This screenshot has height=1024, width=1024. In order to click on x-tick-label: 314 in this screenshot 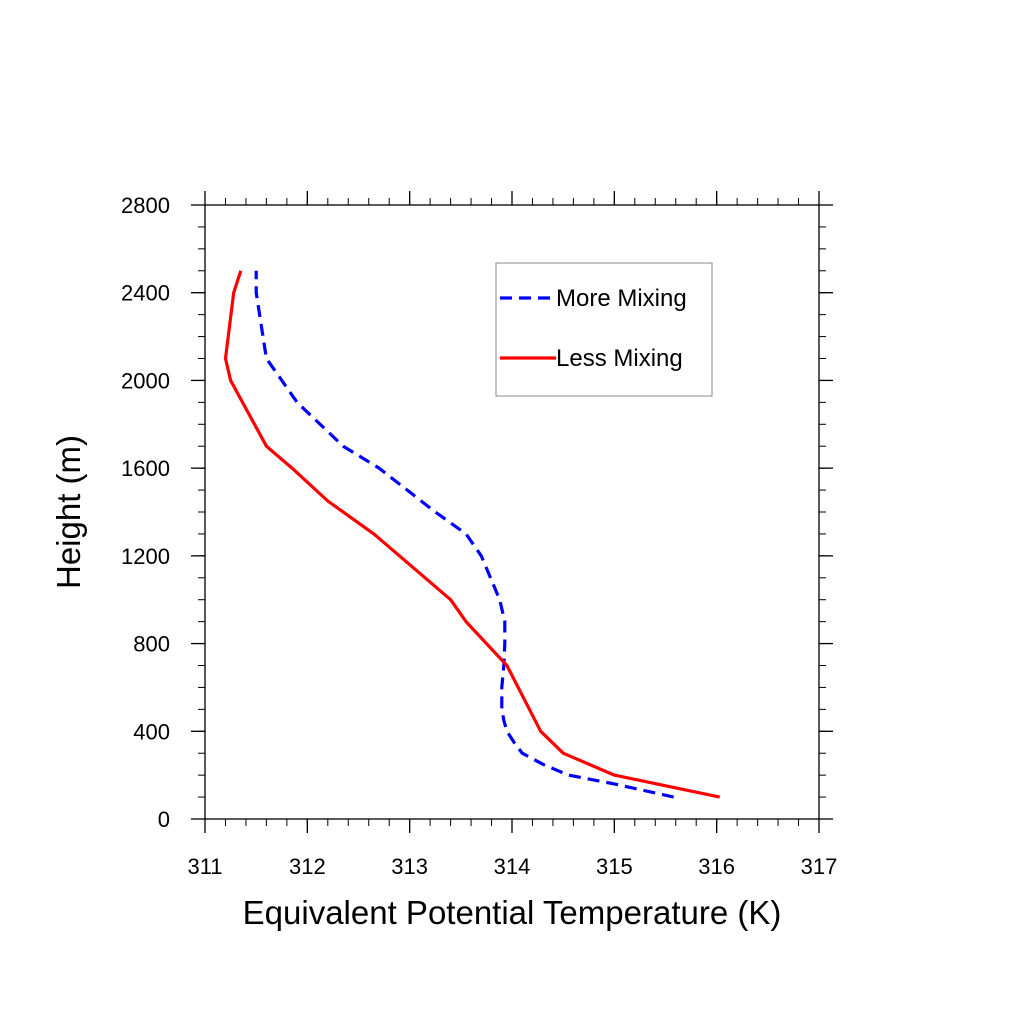, I will do `click(512, 866)`.